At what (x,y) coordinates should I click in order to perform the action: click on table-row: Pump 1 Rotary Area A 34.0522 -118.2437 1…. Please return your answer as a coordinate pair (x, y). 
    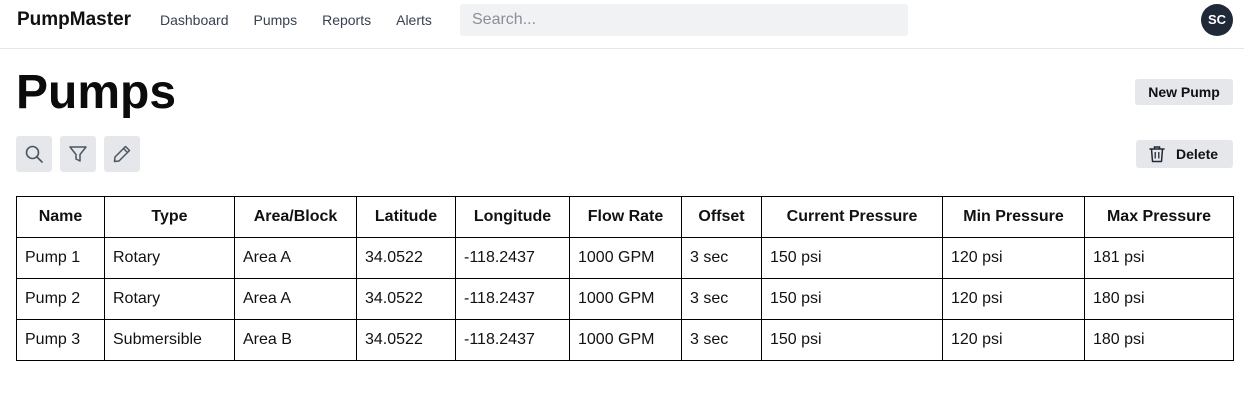
    Looking at the image, I should click on (625, 258).